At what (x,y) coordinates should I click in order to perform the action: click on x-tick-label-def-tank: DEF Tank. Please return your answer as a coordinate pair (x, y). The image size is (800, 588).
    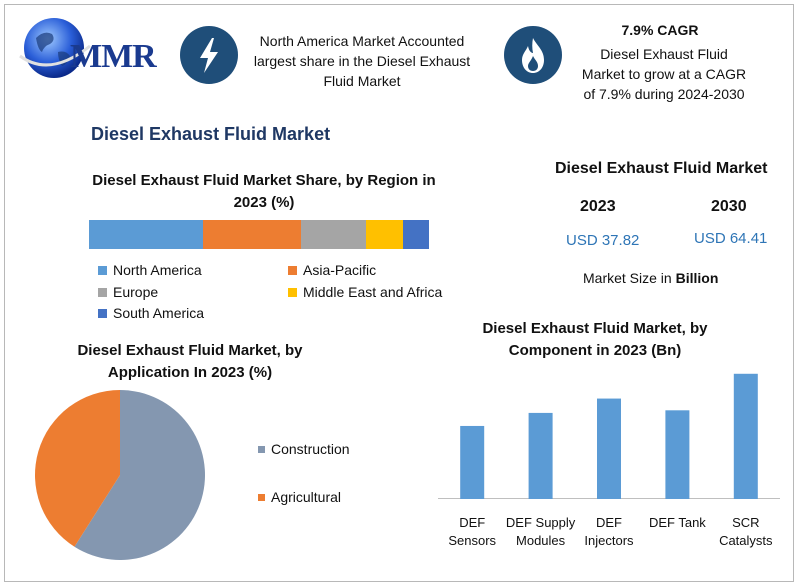
    Looking at the image, I should click on (677, 522).